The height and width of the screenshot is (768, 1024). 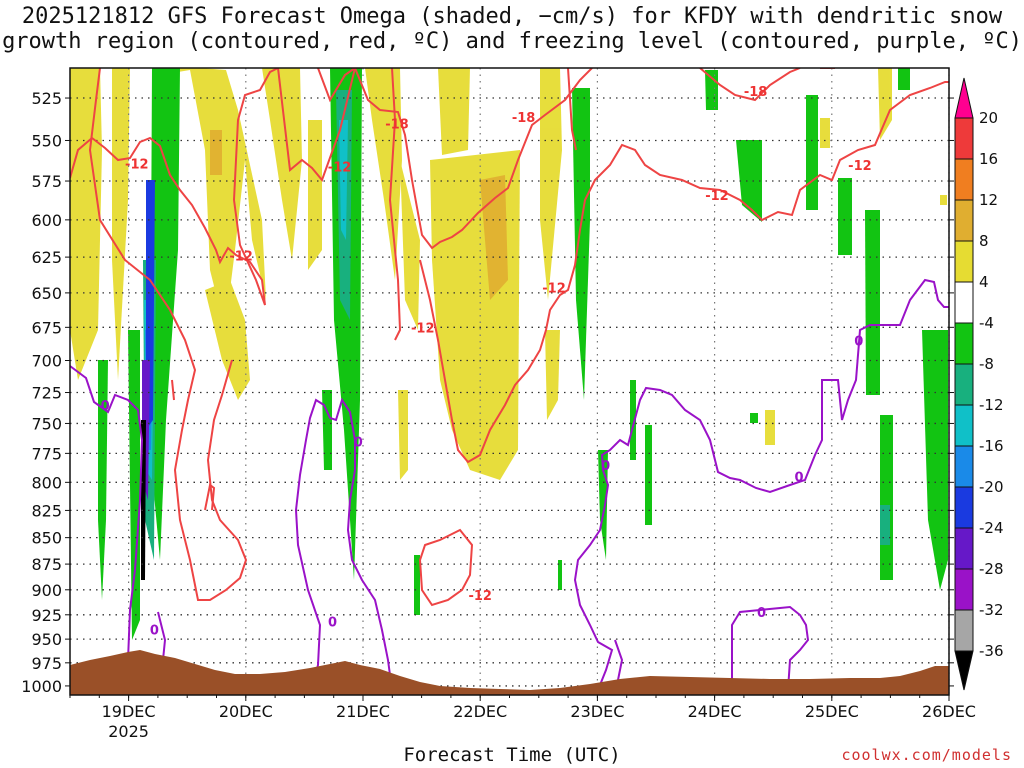 I want to click on colorbar-top-arrow, so click(x=964, y=98).